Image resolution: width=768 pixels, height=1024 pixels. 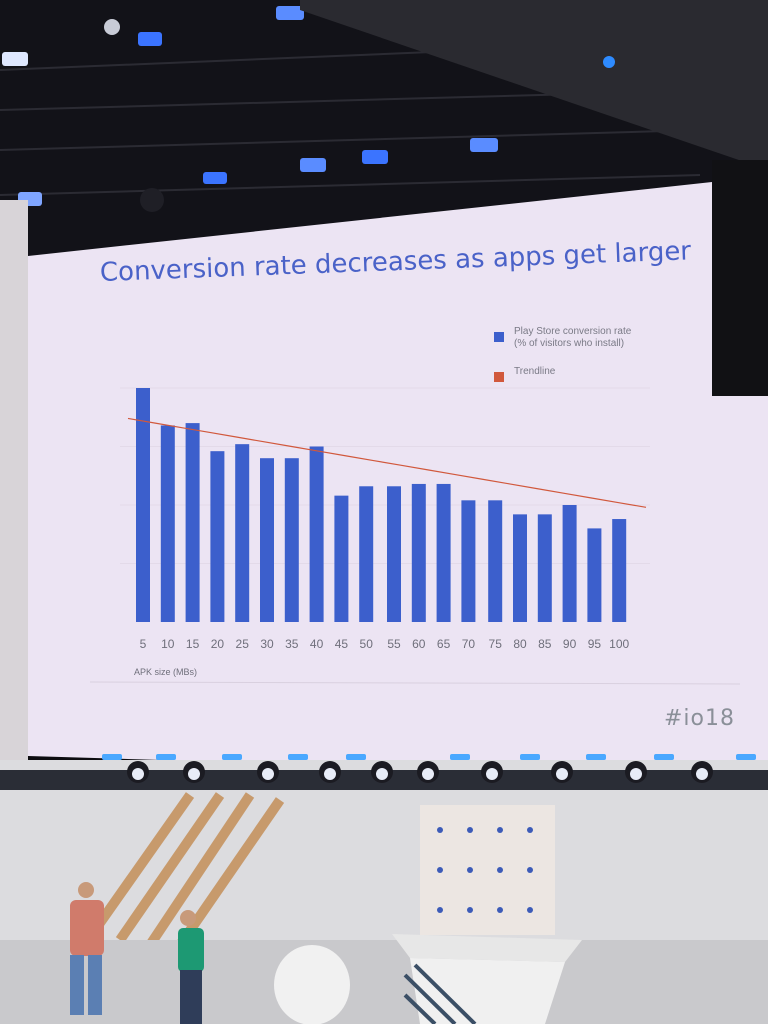 I want to click on beam-light, so click(x=609, y=62).